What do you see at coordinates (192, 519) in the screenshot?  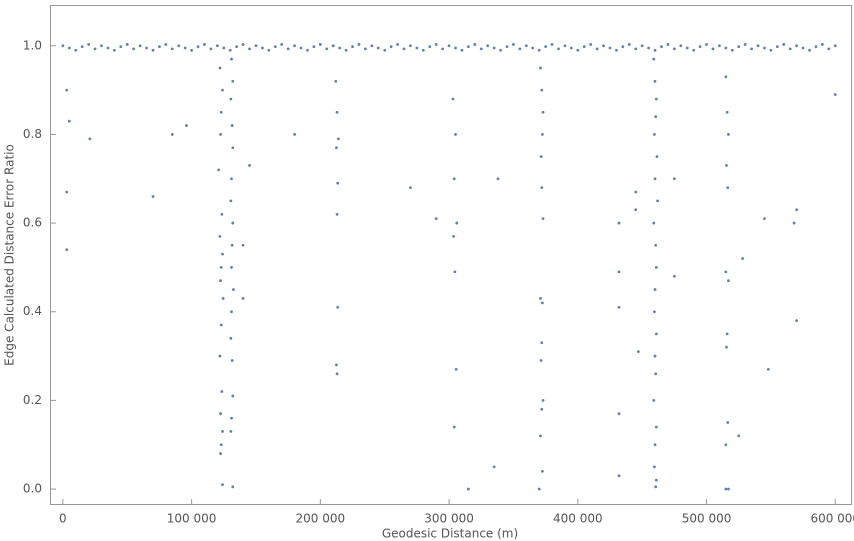 I see `x-tick-label: 100 000` at bounding box center [192, 519].